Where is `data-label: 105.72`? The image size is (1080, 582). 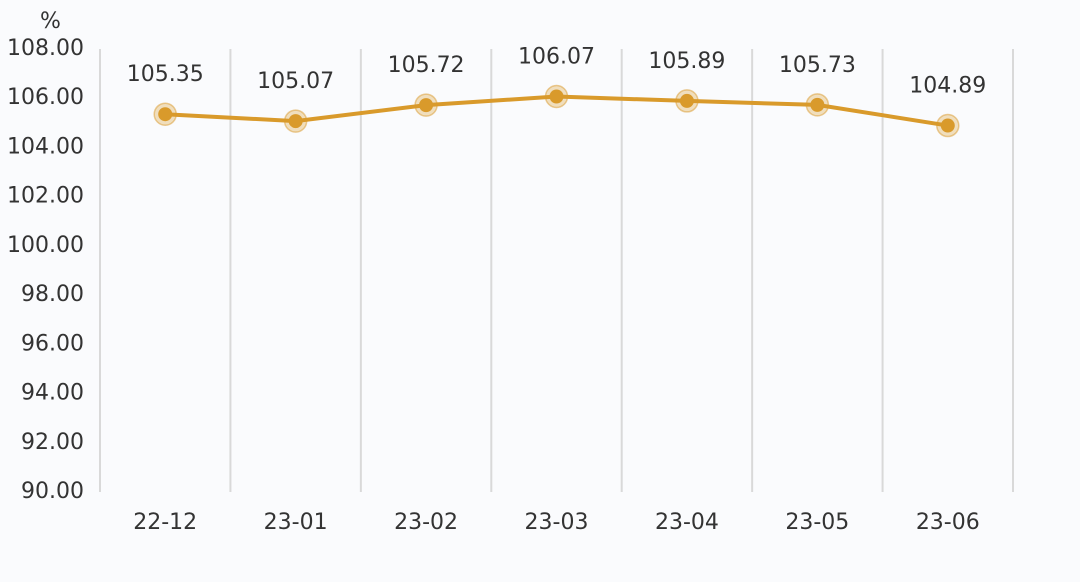
data-label: 105.72 is located at coordinates (426, 65).